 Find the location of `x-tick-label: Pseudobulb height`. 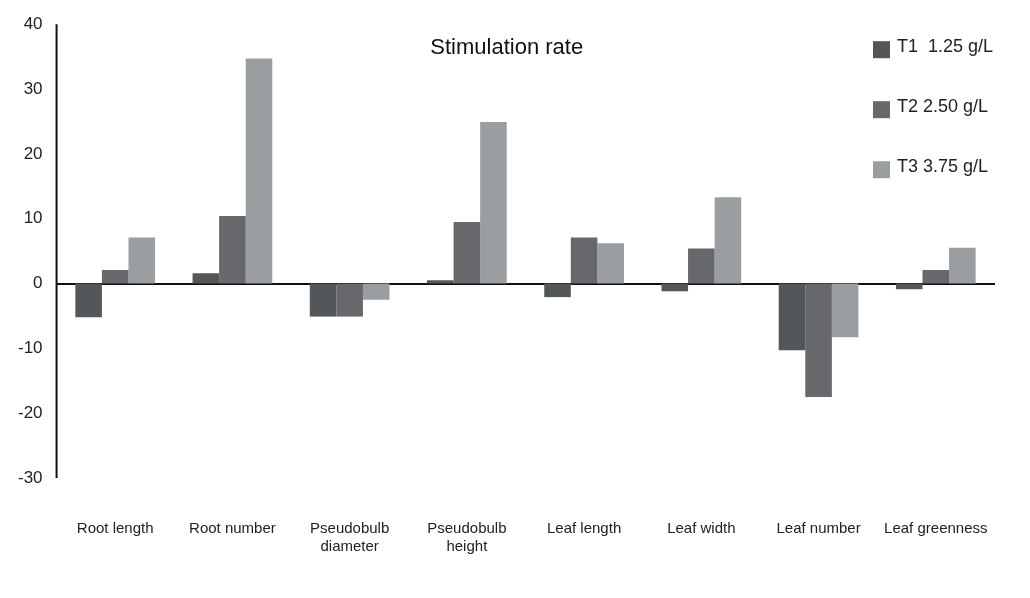

x-tick-label: Pseudobulb height is located at coordinates (467, 537).